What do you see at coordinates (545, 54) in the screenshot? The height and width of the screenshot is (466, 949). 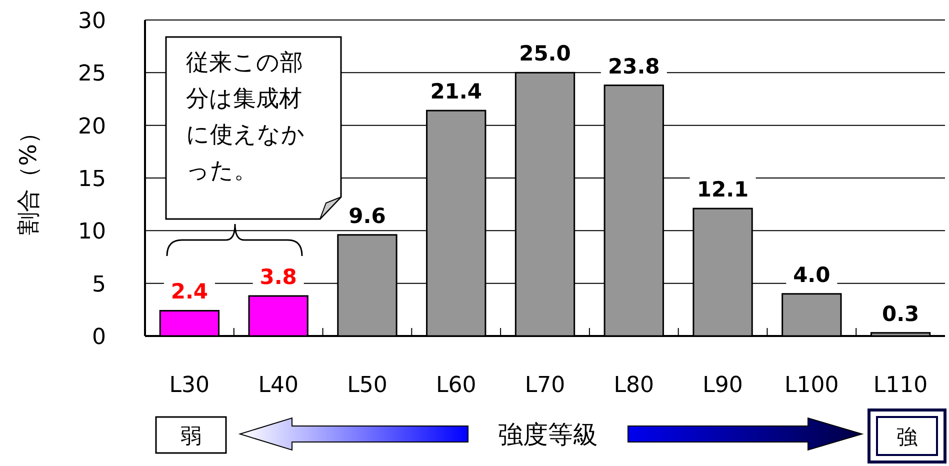 I see `data-label: 25.0` at bounding box center [545, 54].